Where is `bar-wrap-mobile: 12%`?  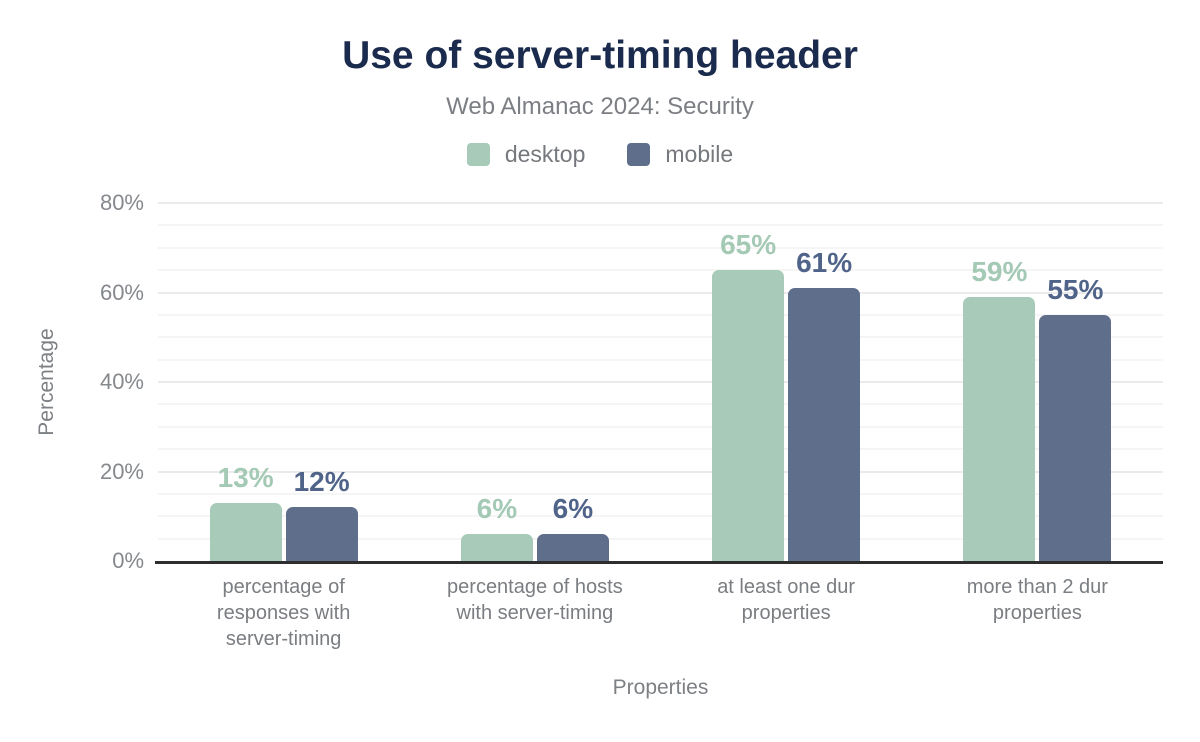 bar-wrap-mobile: 12% is located at coordinates (321, 513).